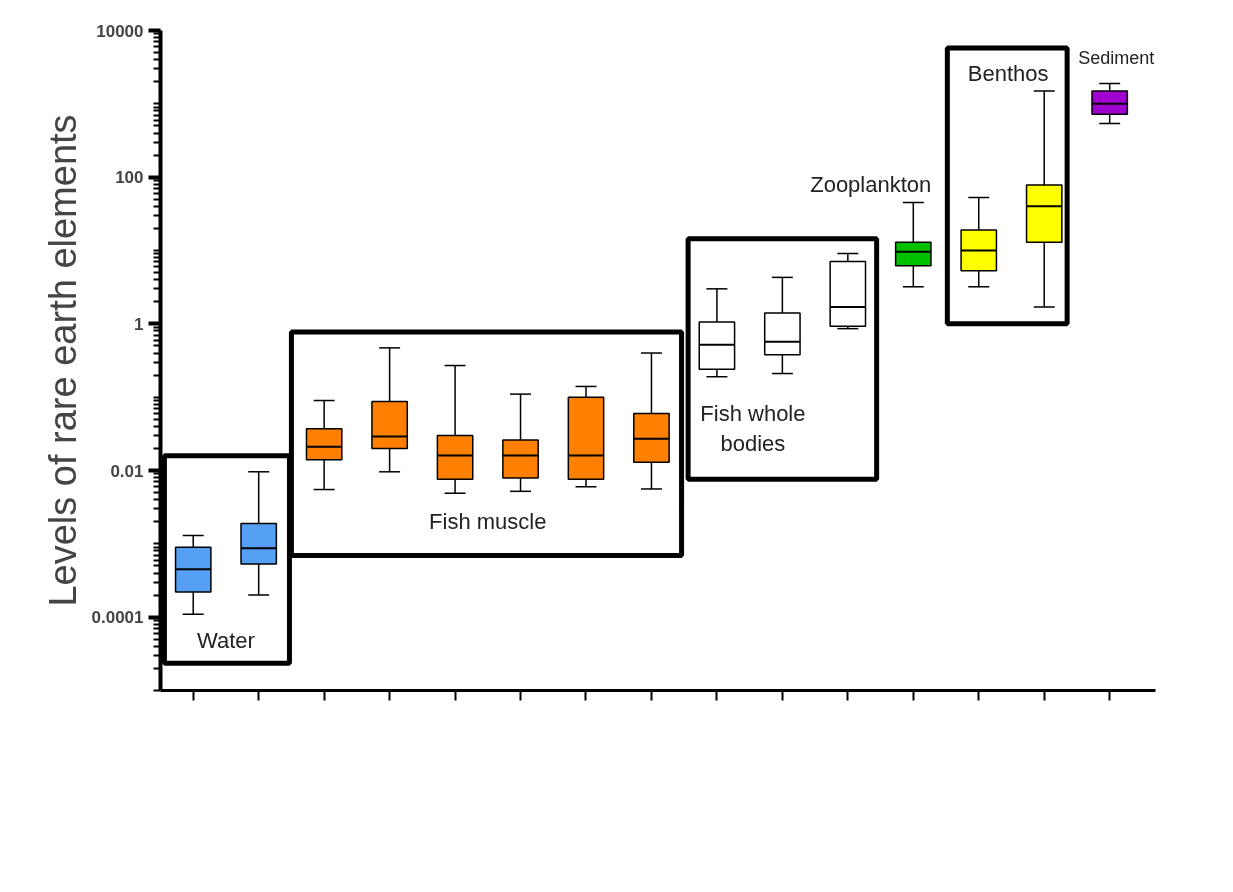 The image size is (1233, 892). I want to click on y-axis-title: Levels of rare earth elements, so click(62, 360).